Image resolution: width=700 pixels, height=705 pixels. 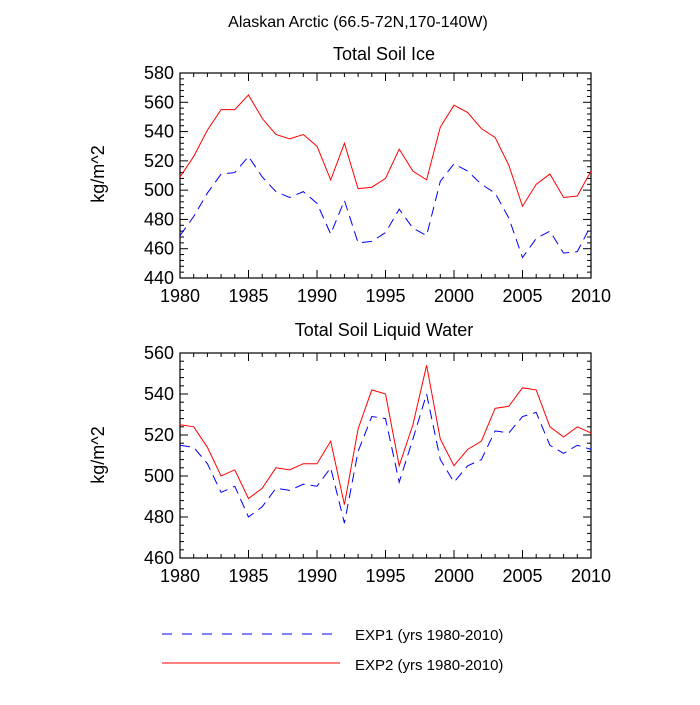 I want to click on y-tick-label: 580, so click(x=159, y=73).